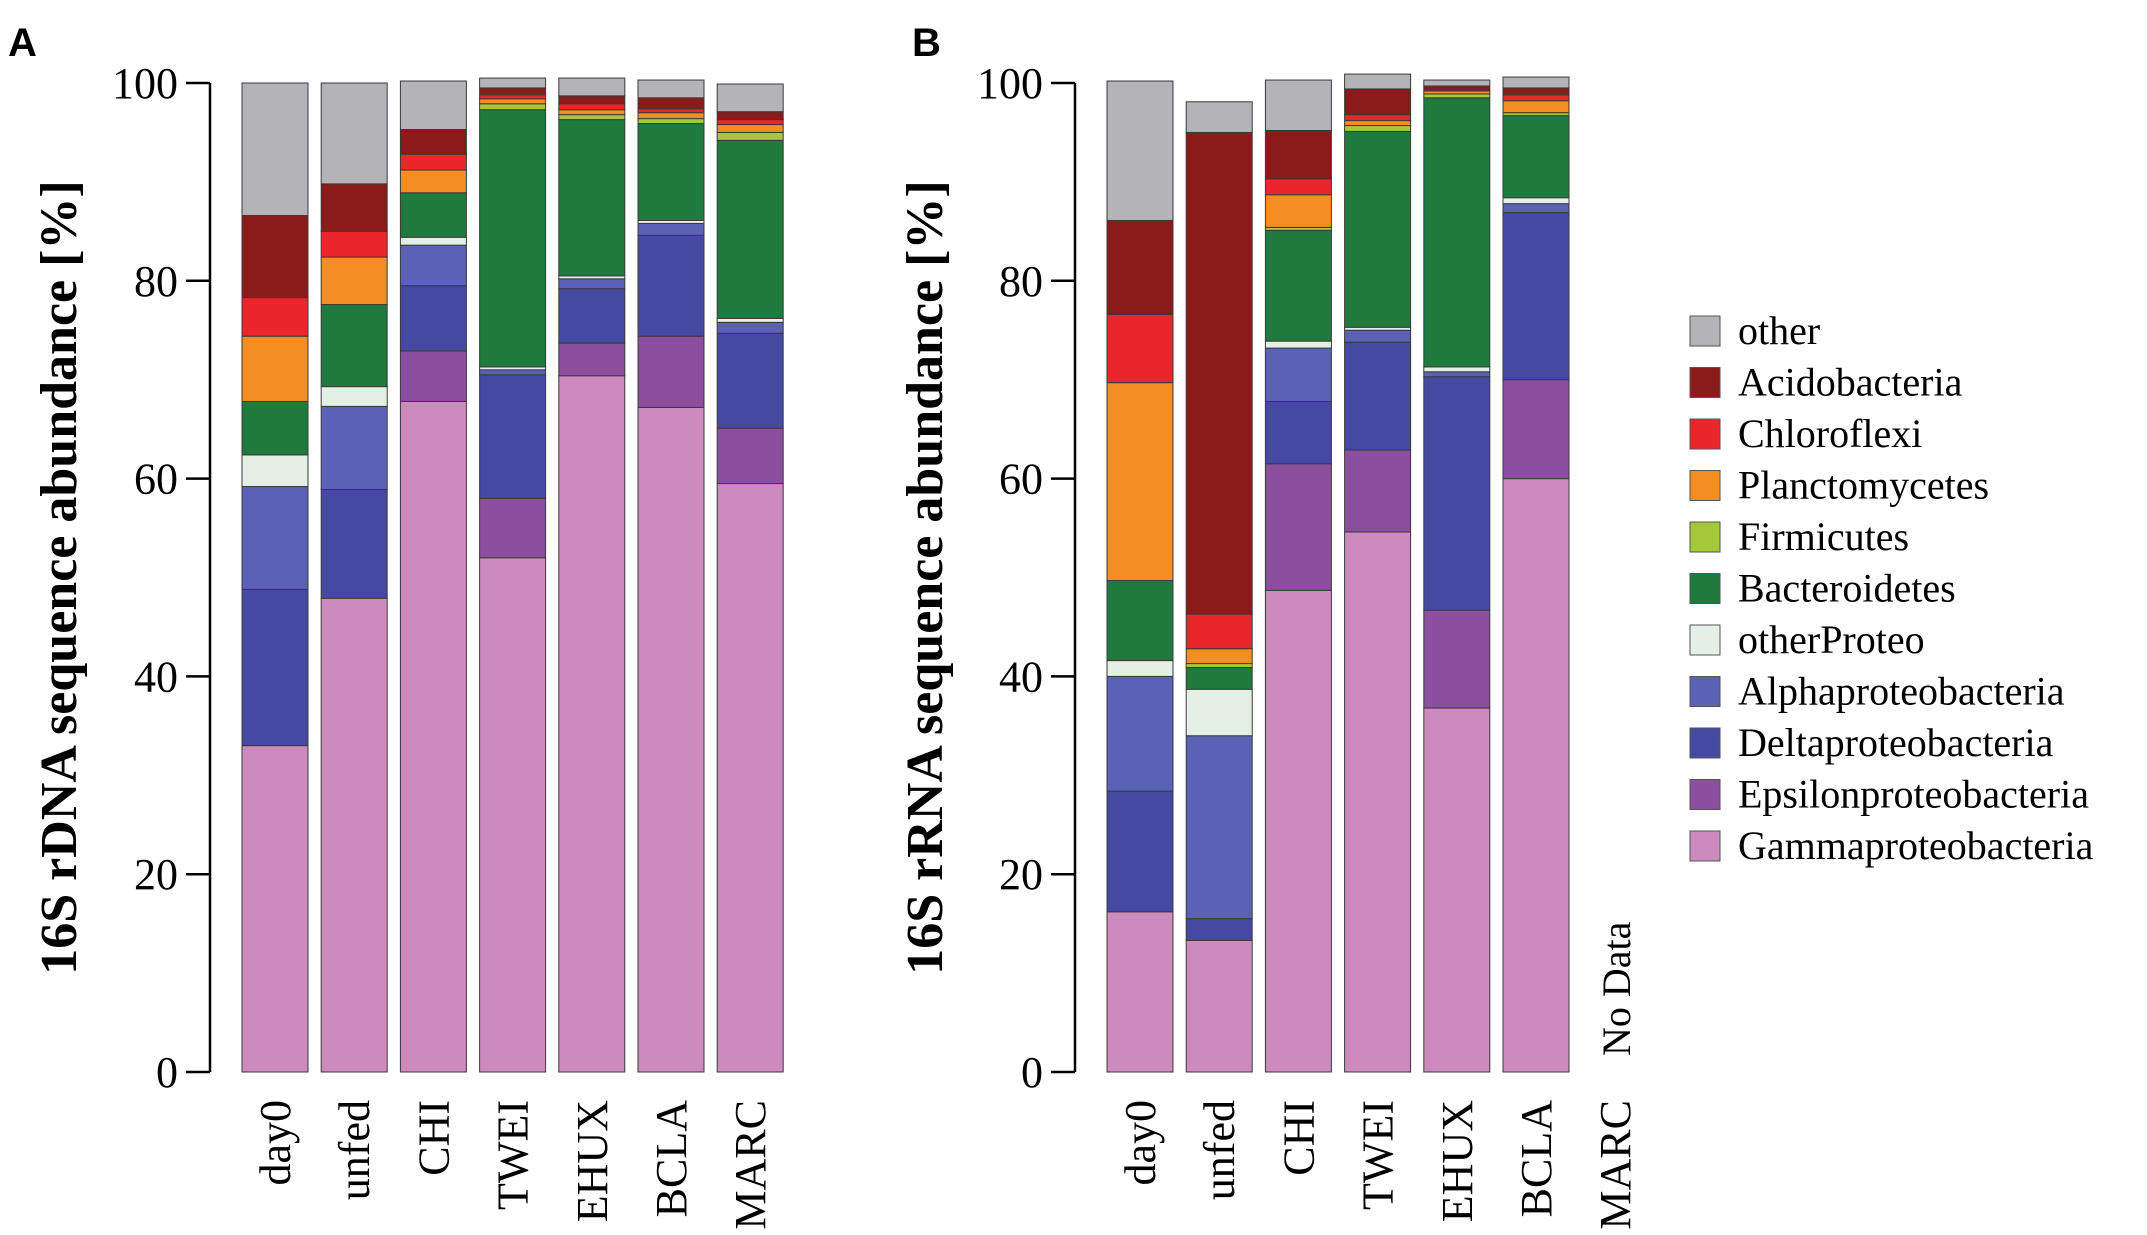 The width and height of the screenshot is (2147, 1235). I want to click on bar-segment-ehux-gammaproteobacteria, so click(592, 724).